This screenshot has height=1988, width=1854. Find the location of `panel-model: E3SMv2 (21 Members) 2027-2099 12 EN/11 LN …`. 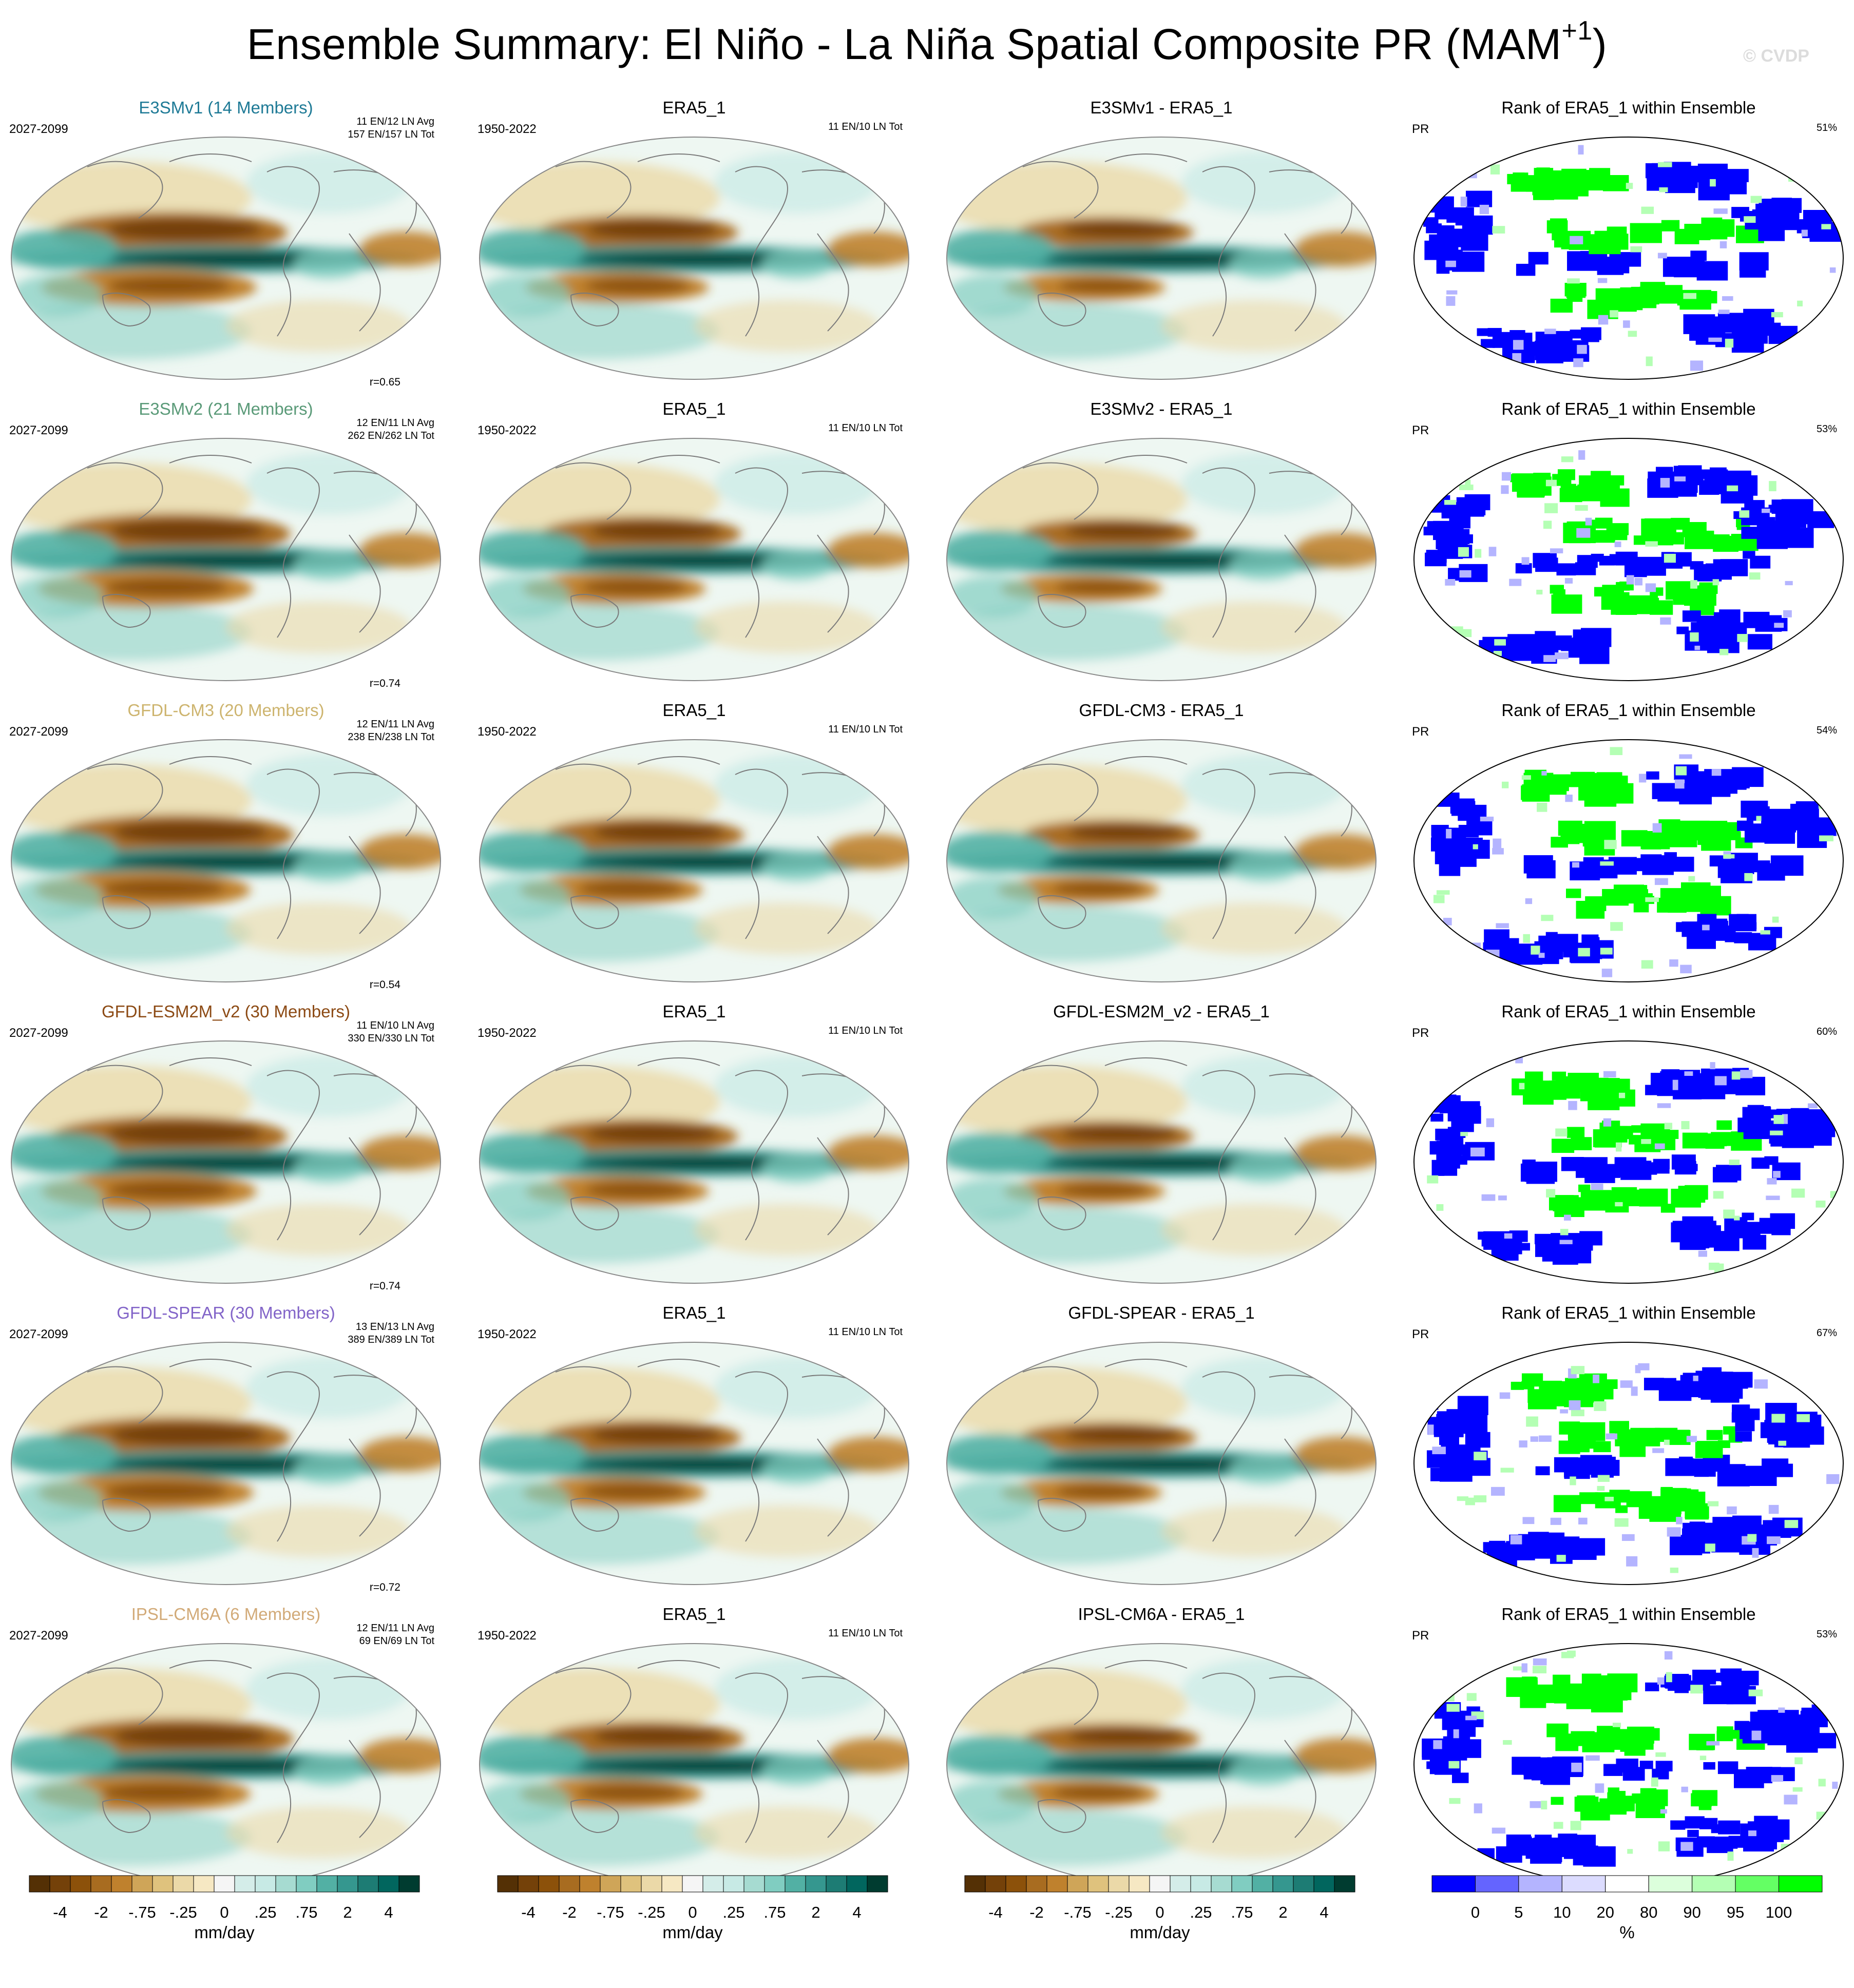

panel-model: E3SMv2 (21 Members) 2027-2099 12 EN/11 LN … is located at coordinates (226, 546).